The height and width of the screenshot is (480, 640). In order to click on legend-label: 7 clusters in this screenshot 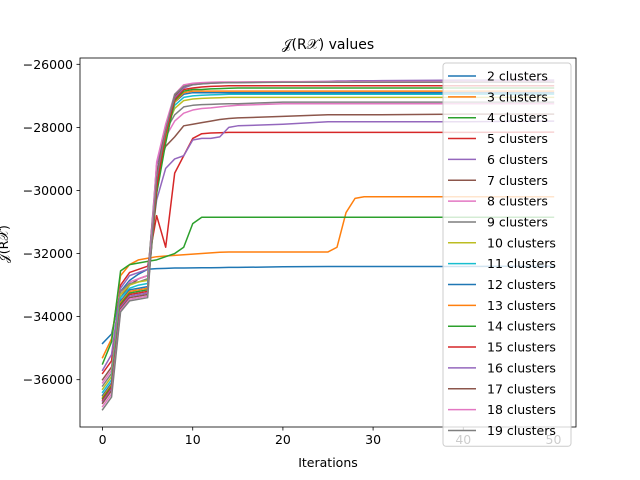, I will do `click(517, 180)`.